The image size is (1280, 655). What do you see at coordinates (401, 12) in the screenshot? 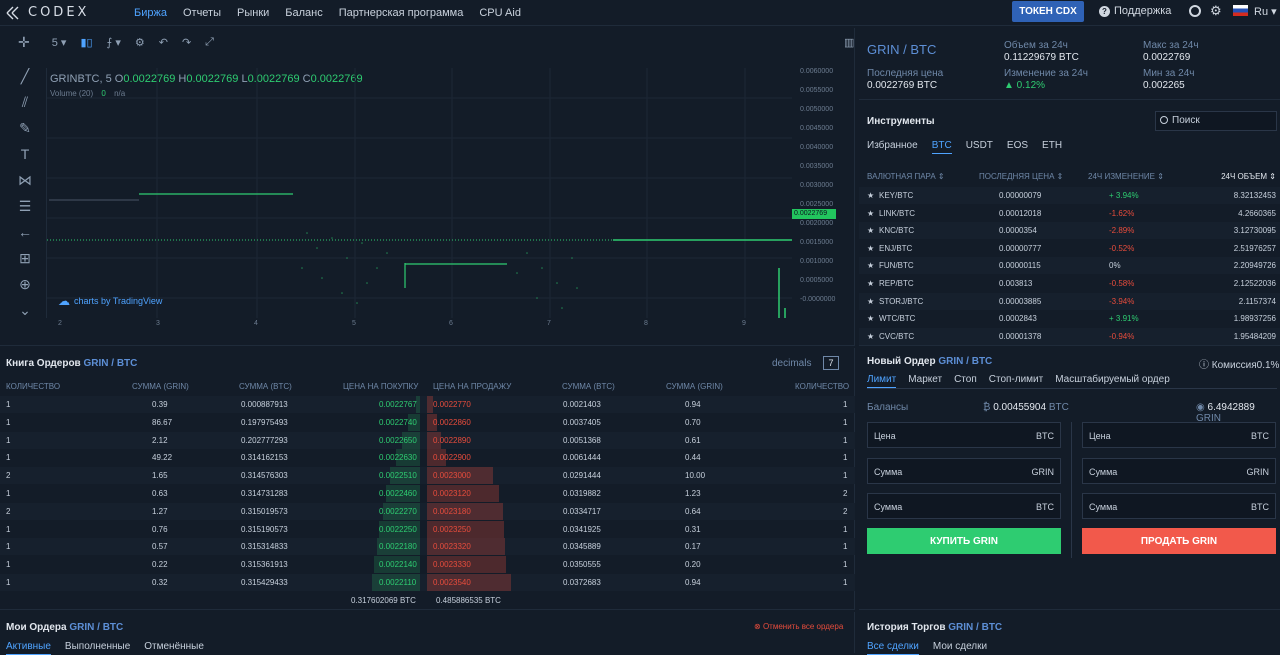
I see `nav-partner-program: Партнерская программа` at bounding box center [401, 12].